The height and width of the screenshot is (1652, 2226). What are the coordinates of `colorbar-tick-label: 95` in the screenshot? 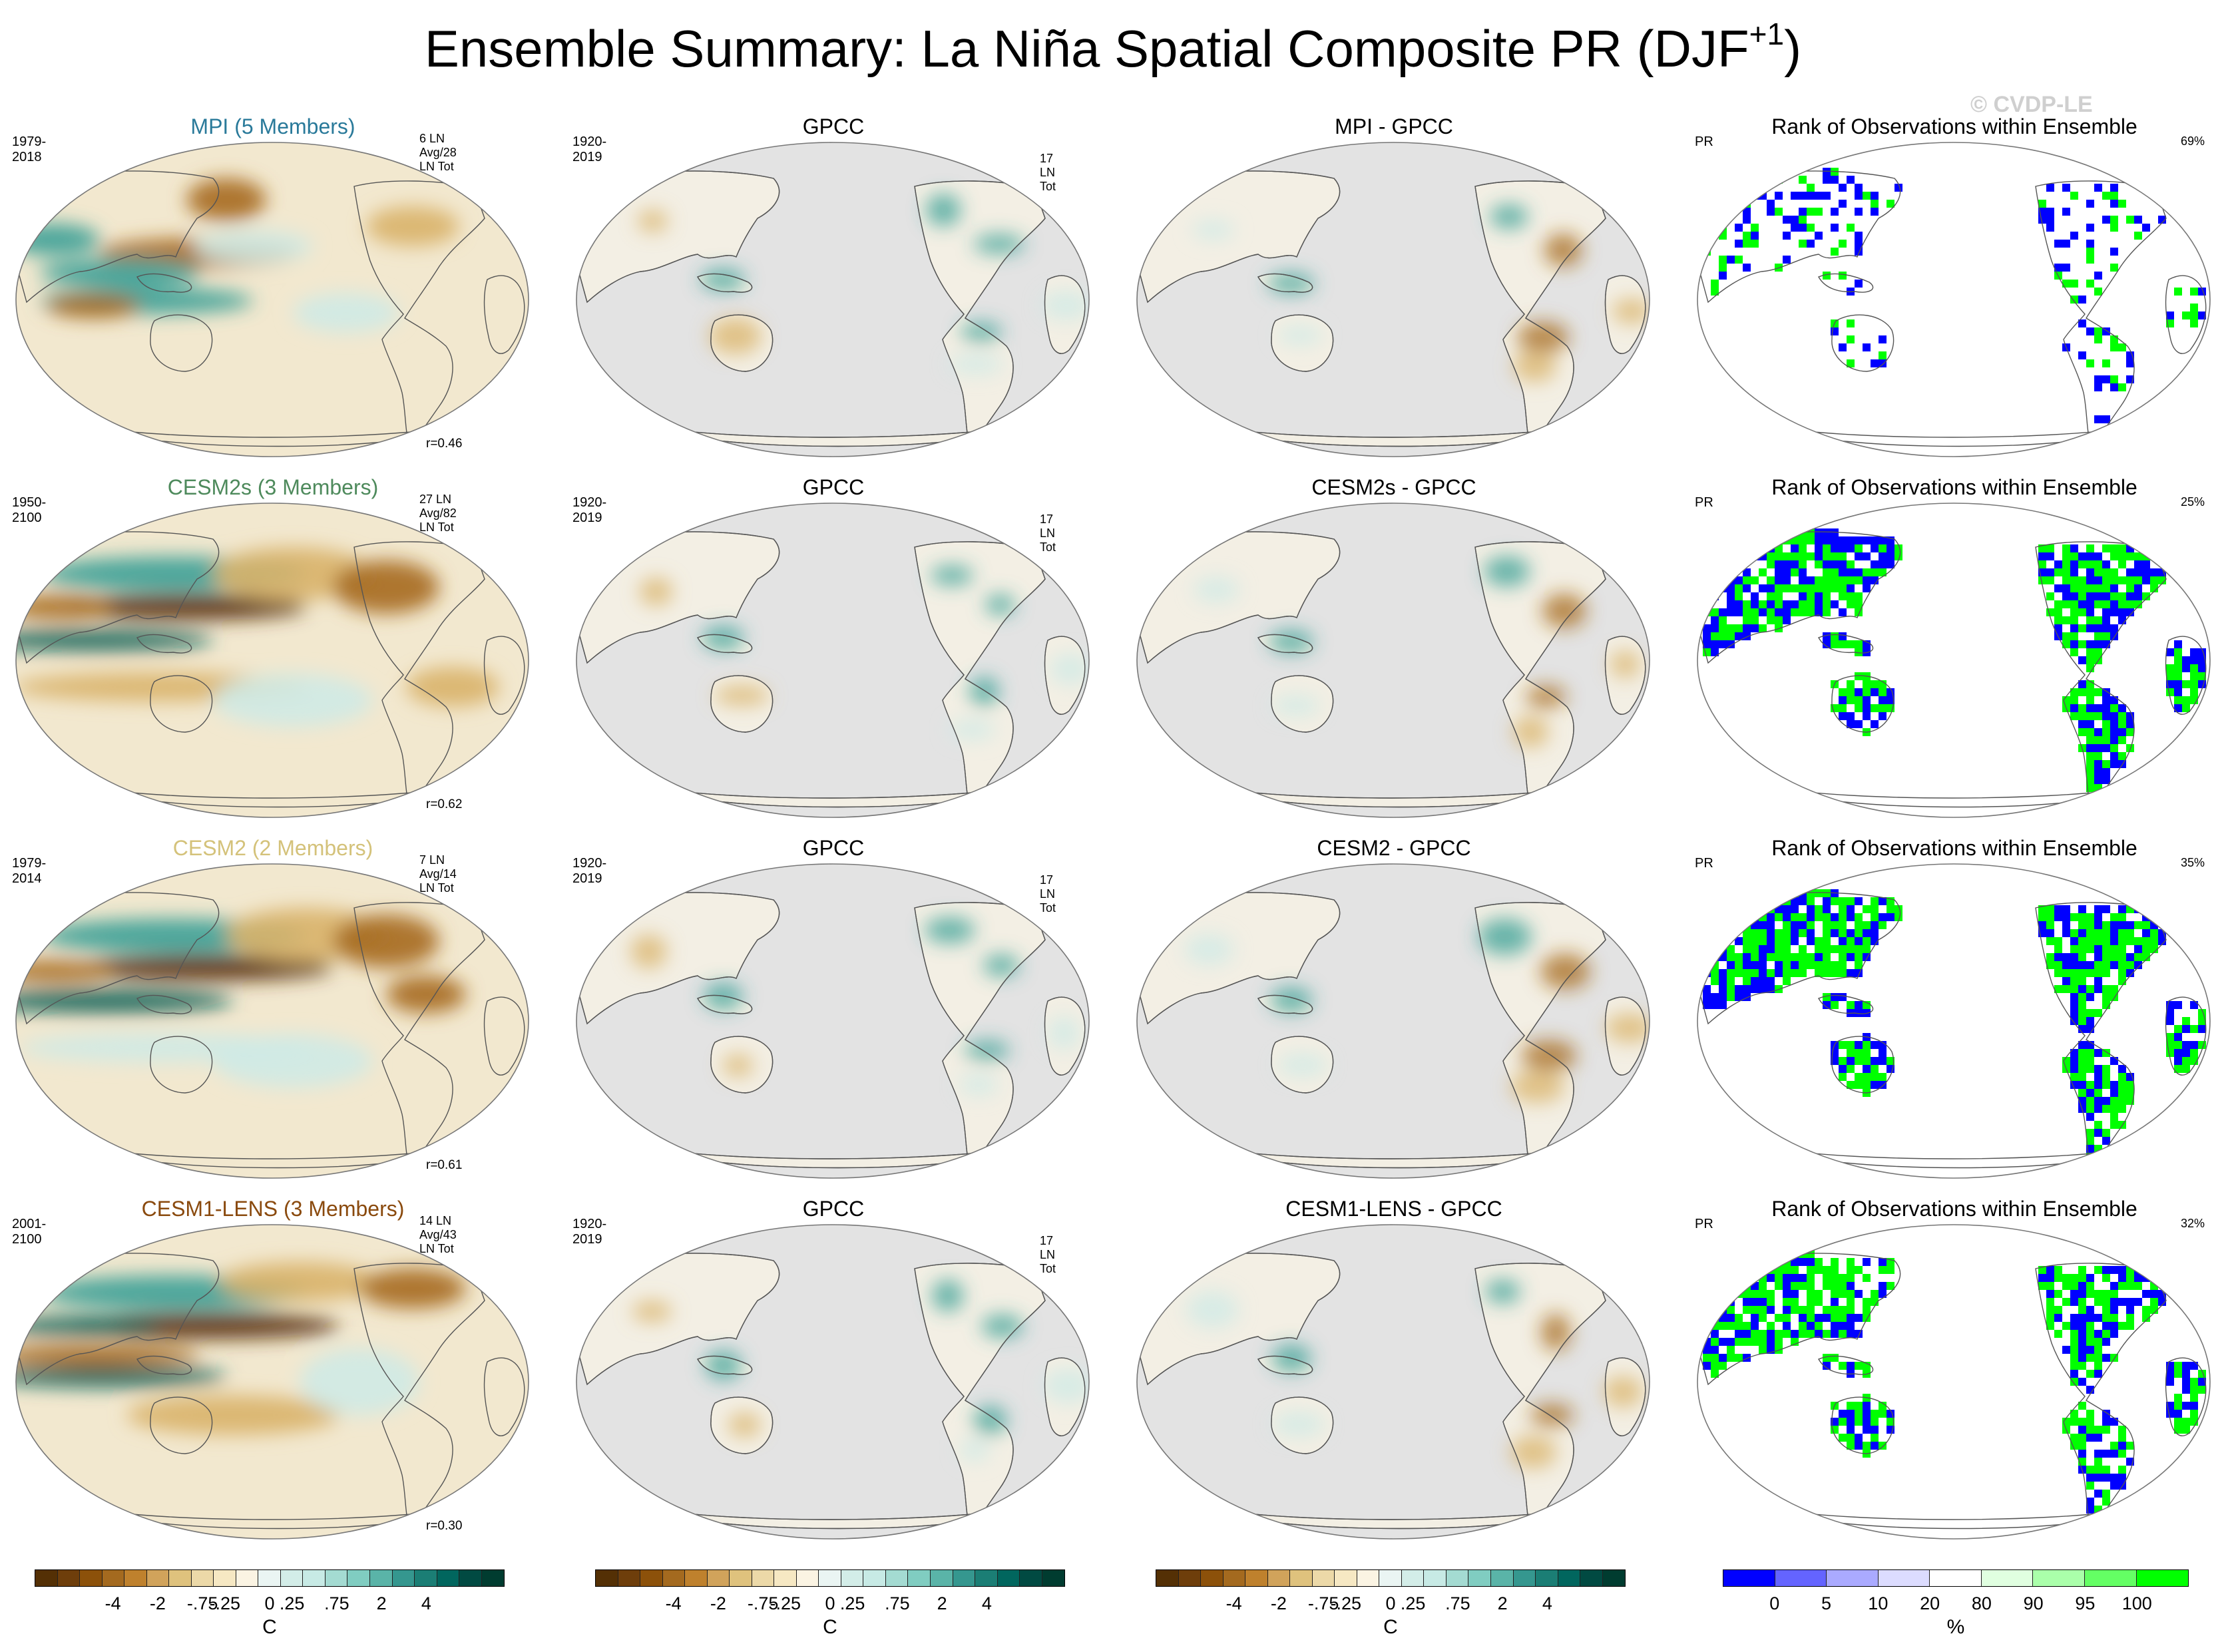 It's located at (2085, 1603).